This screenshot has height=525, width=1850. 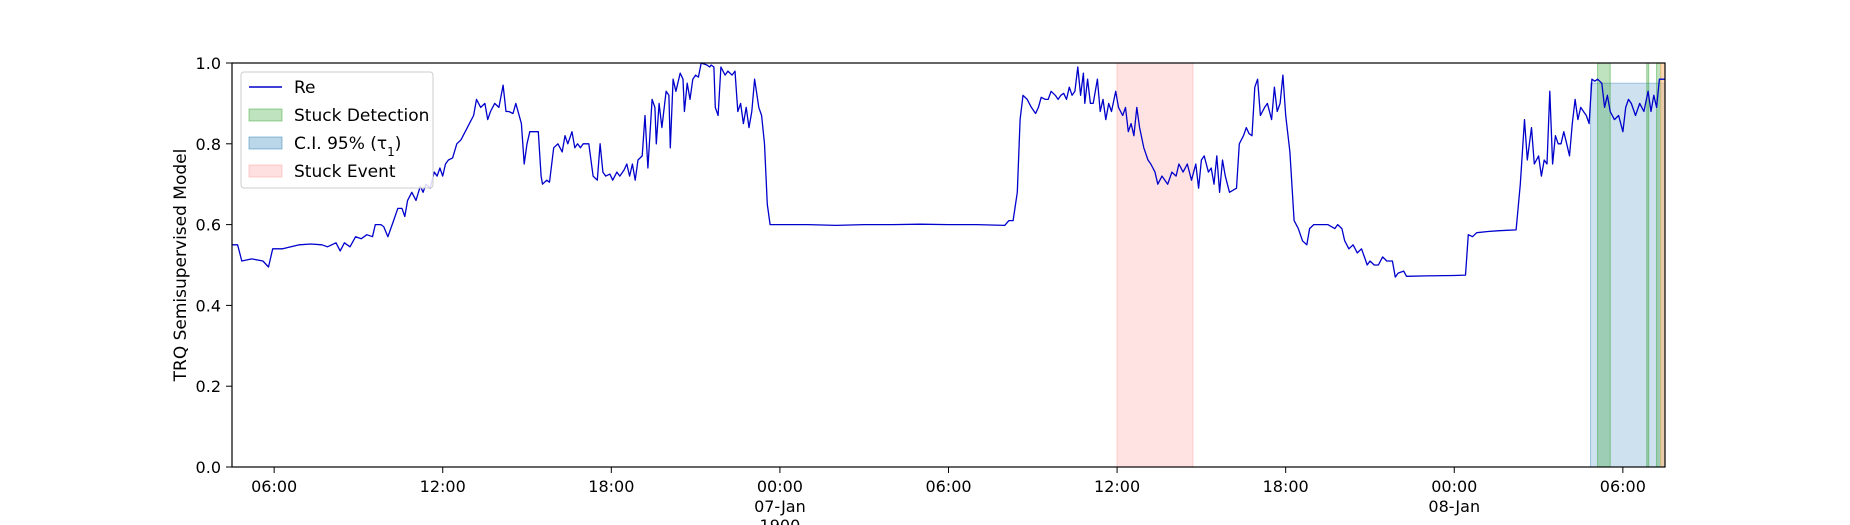 What do you see at coordinates (391, 152) in the screenshot?
I see `legend-subscript: 1` at bounding box center [391, 152].